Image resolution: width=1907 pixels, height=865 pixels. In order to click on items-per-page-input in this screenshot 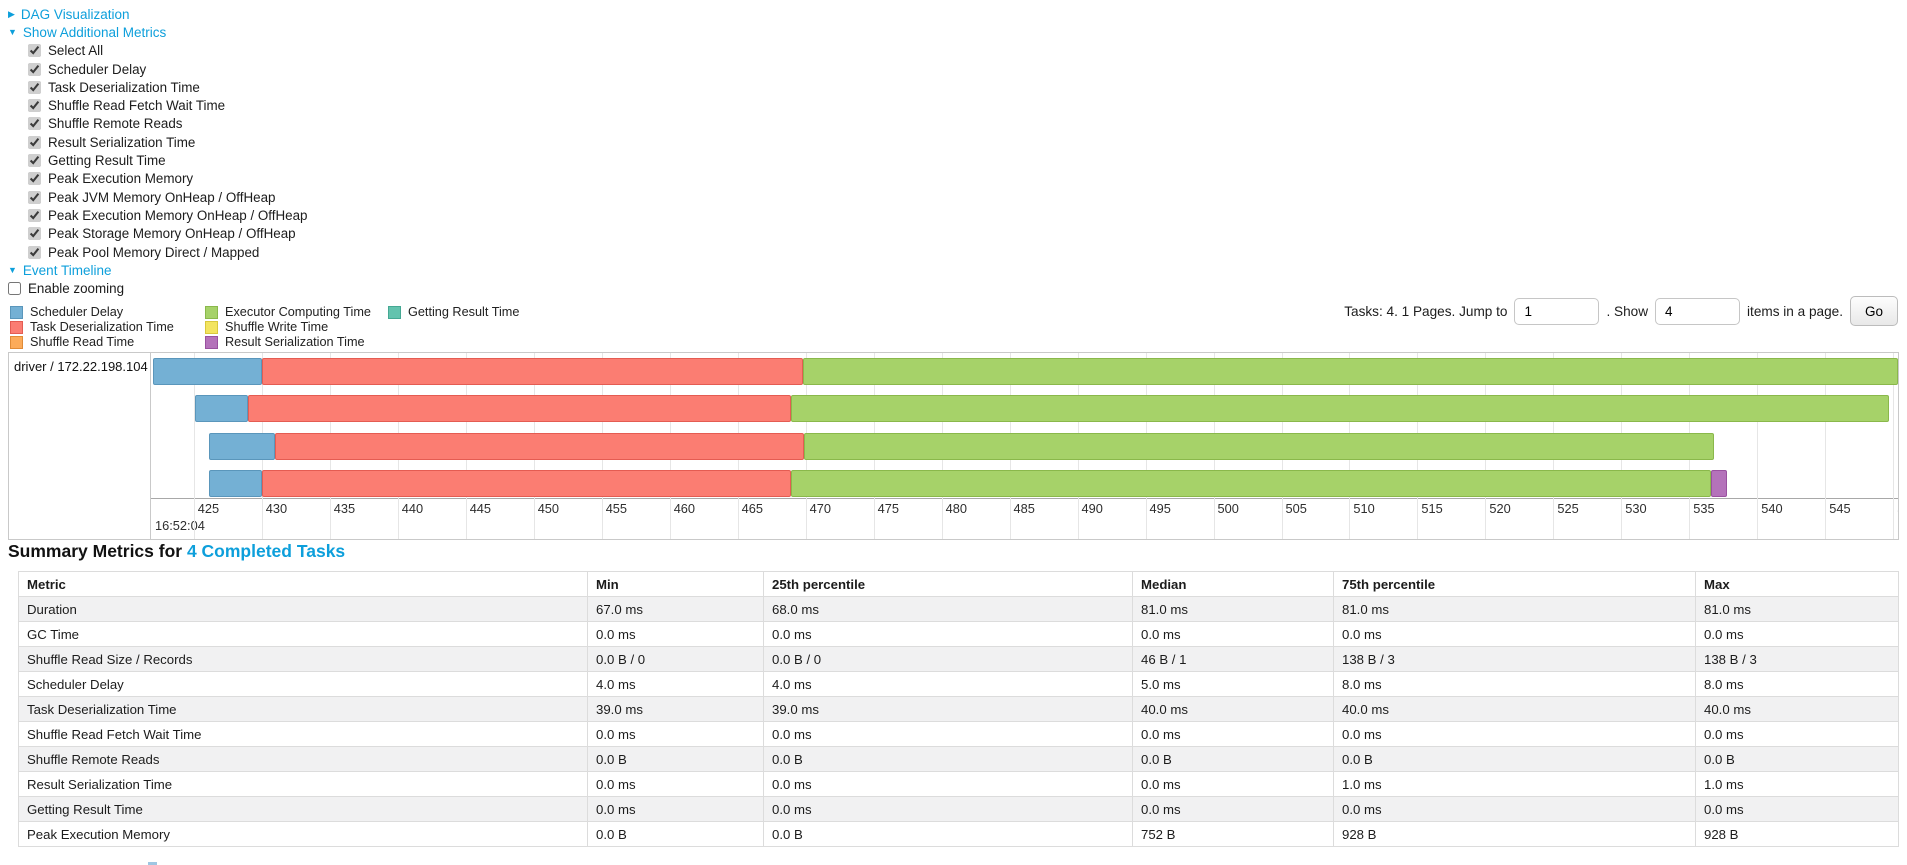, I will do `click(1698, 311)`.